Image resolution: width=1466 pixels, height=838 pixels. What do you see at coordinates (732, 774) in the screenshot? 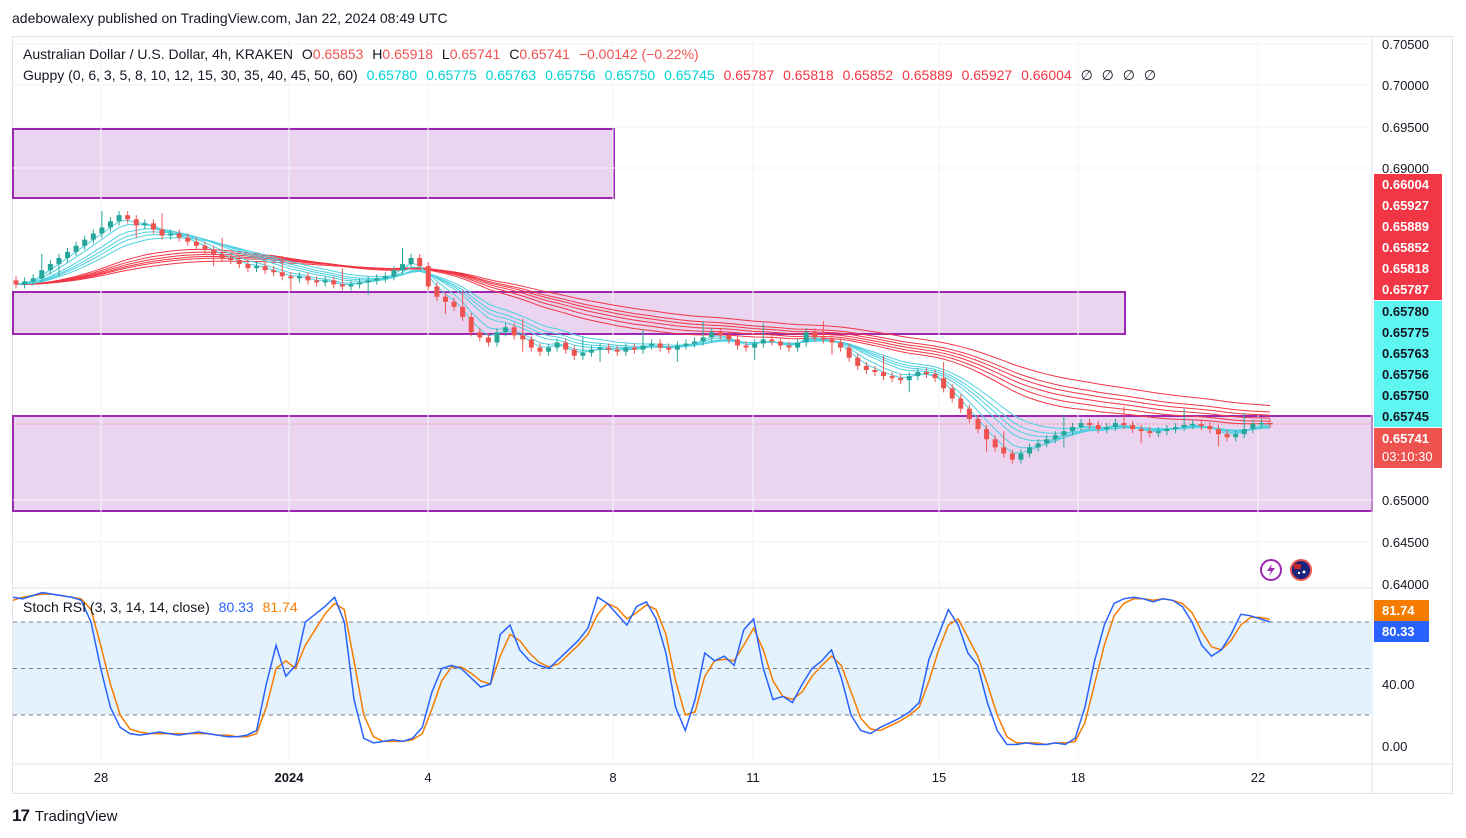
I see `time-axis: 28 2024 4 8 11 15 18 22` at bounding box center [732, 774].